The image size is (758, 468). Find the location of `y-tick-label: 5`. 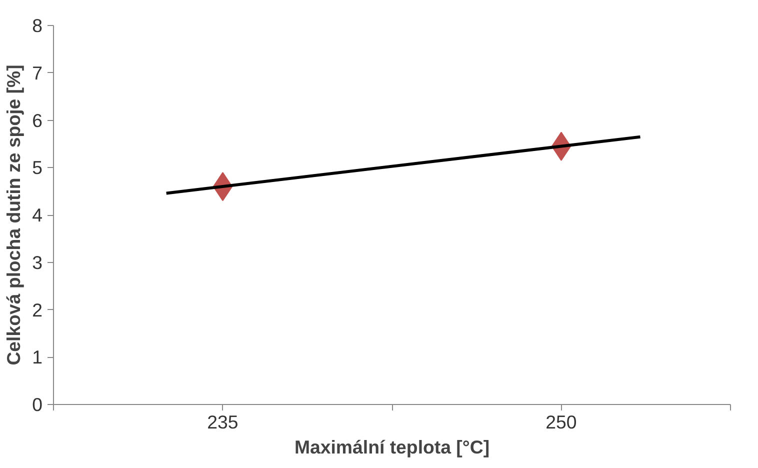

y-tick-label: 5 is located at coordinates (37, 167).